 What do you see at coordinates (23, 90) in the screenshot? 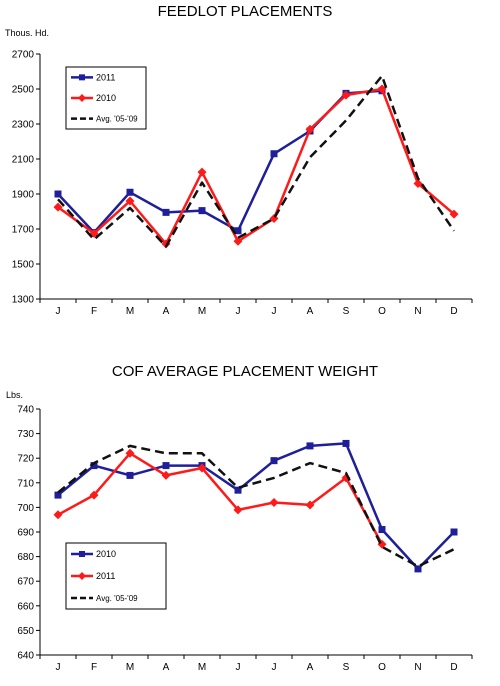
I see `y-tick-label: 2500` at bounding box center [23, 90].